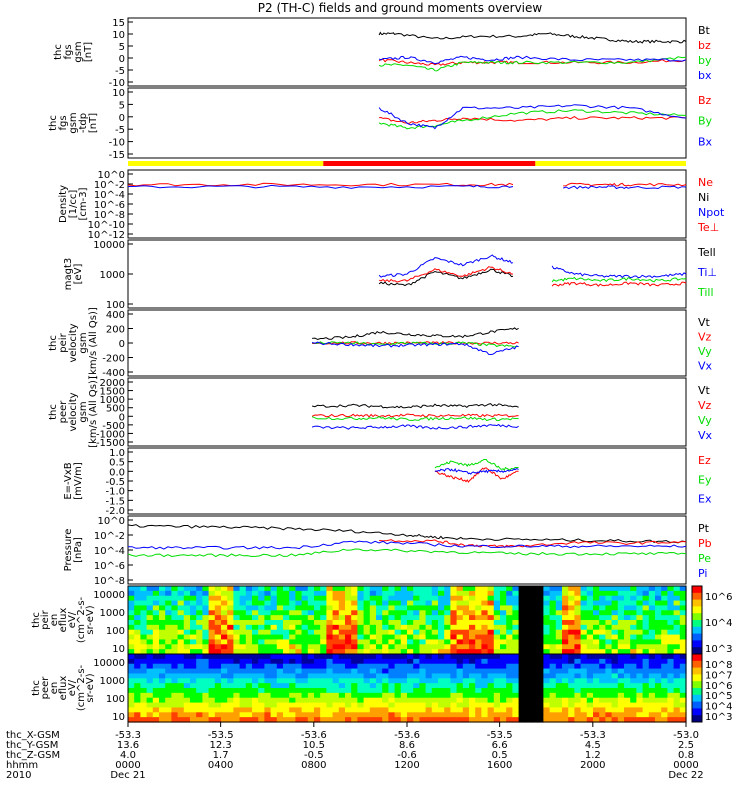  I want to click on series-line-pi, so click(407, 545).